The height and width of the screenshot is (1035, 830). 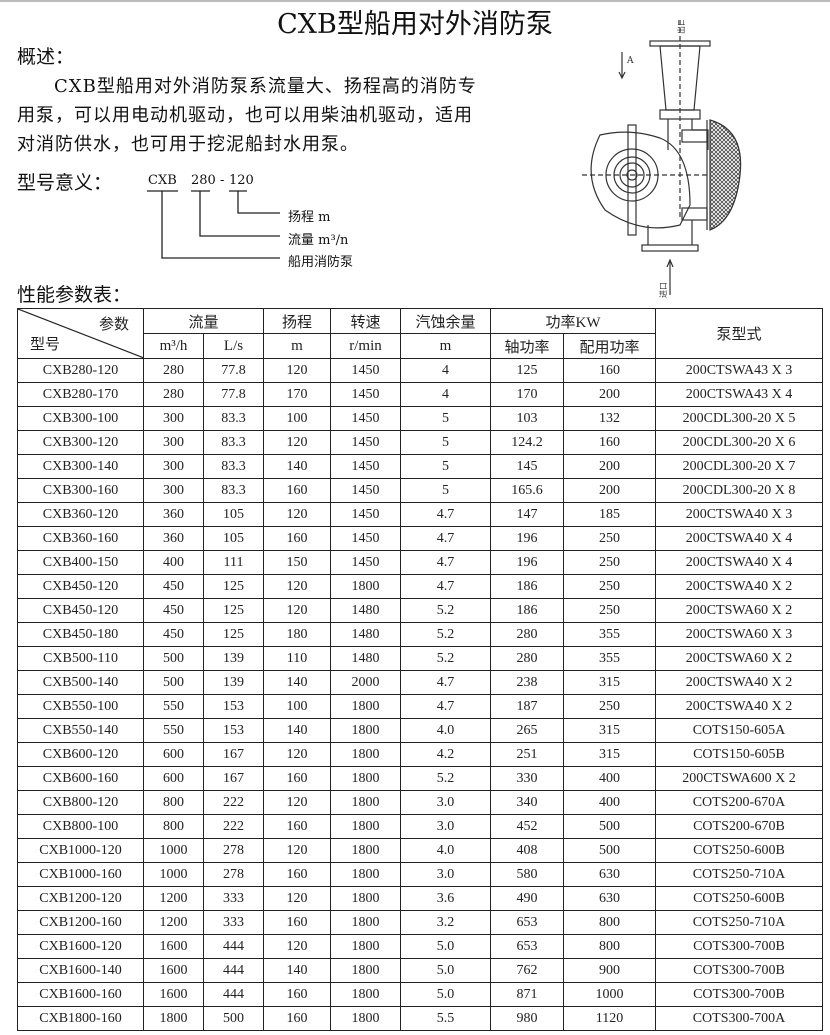 I want to click on cell-flow-ls: 153, so click(x=233, y=730).